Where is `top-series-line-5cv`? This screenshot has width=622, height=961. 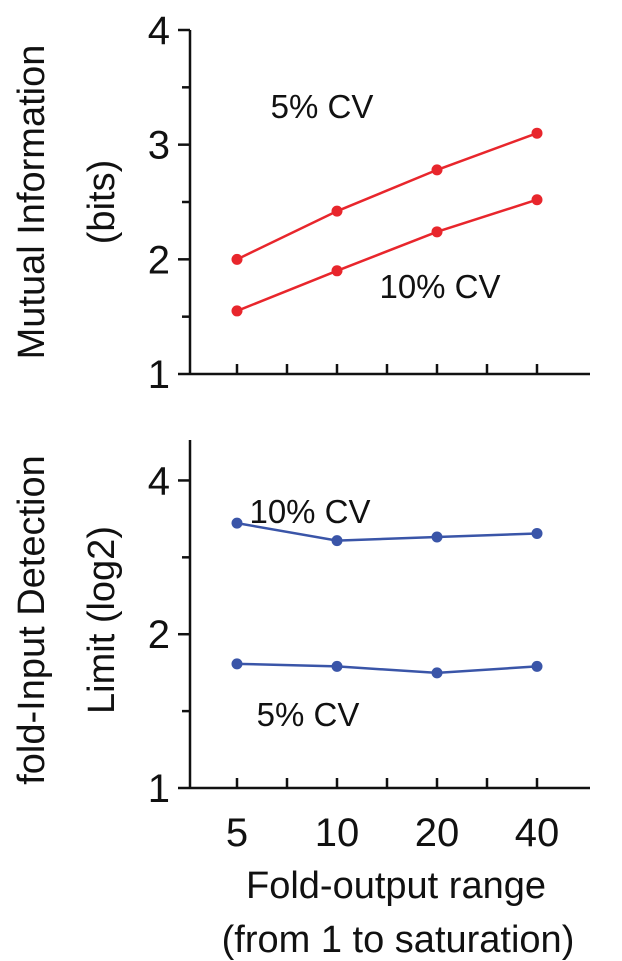 top-series-line-5cv is located at coordinates (387, 196).